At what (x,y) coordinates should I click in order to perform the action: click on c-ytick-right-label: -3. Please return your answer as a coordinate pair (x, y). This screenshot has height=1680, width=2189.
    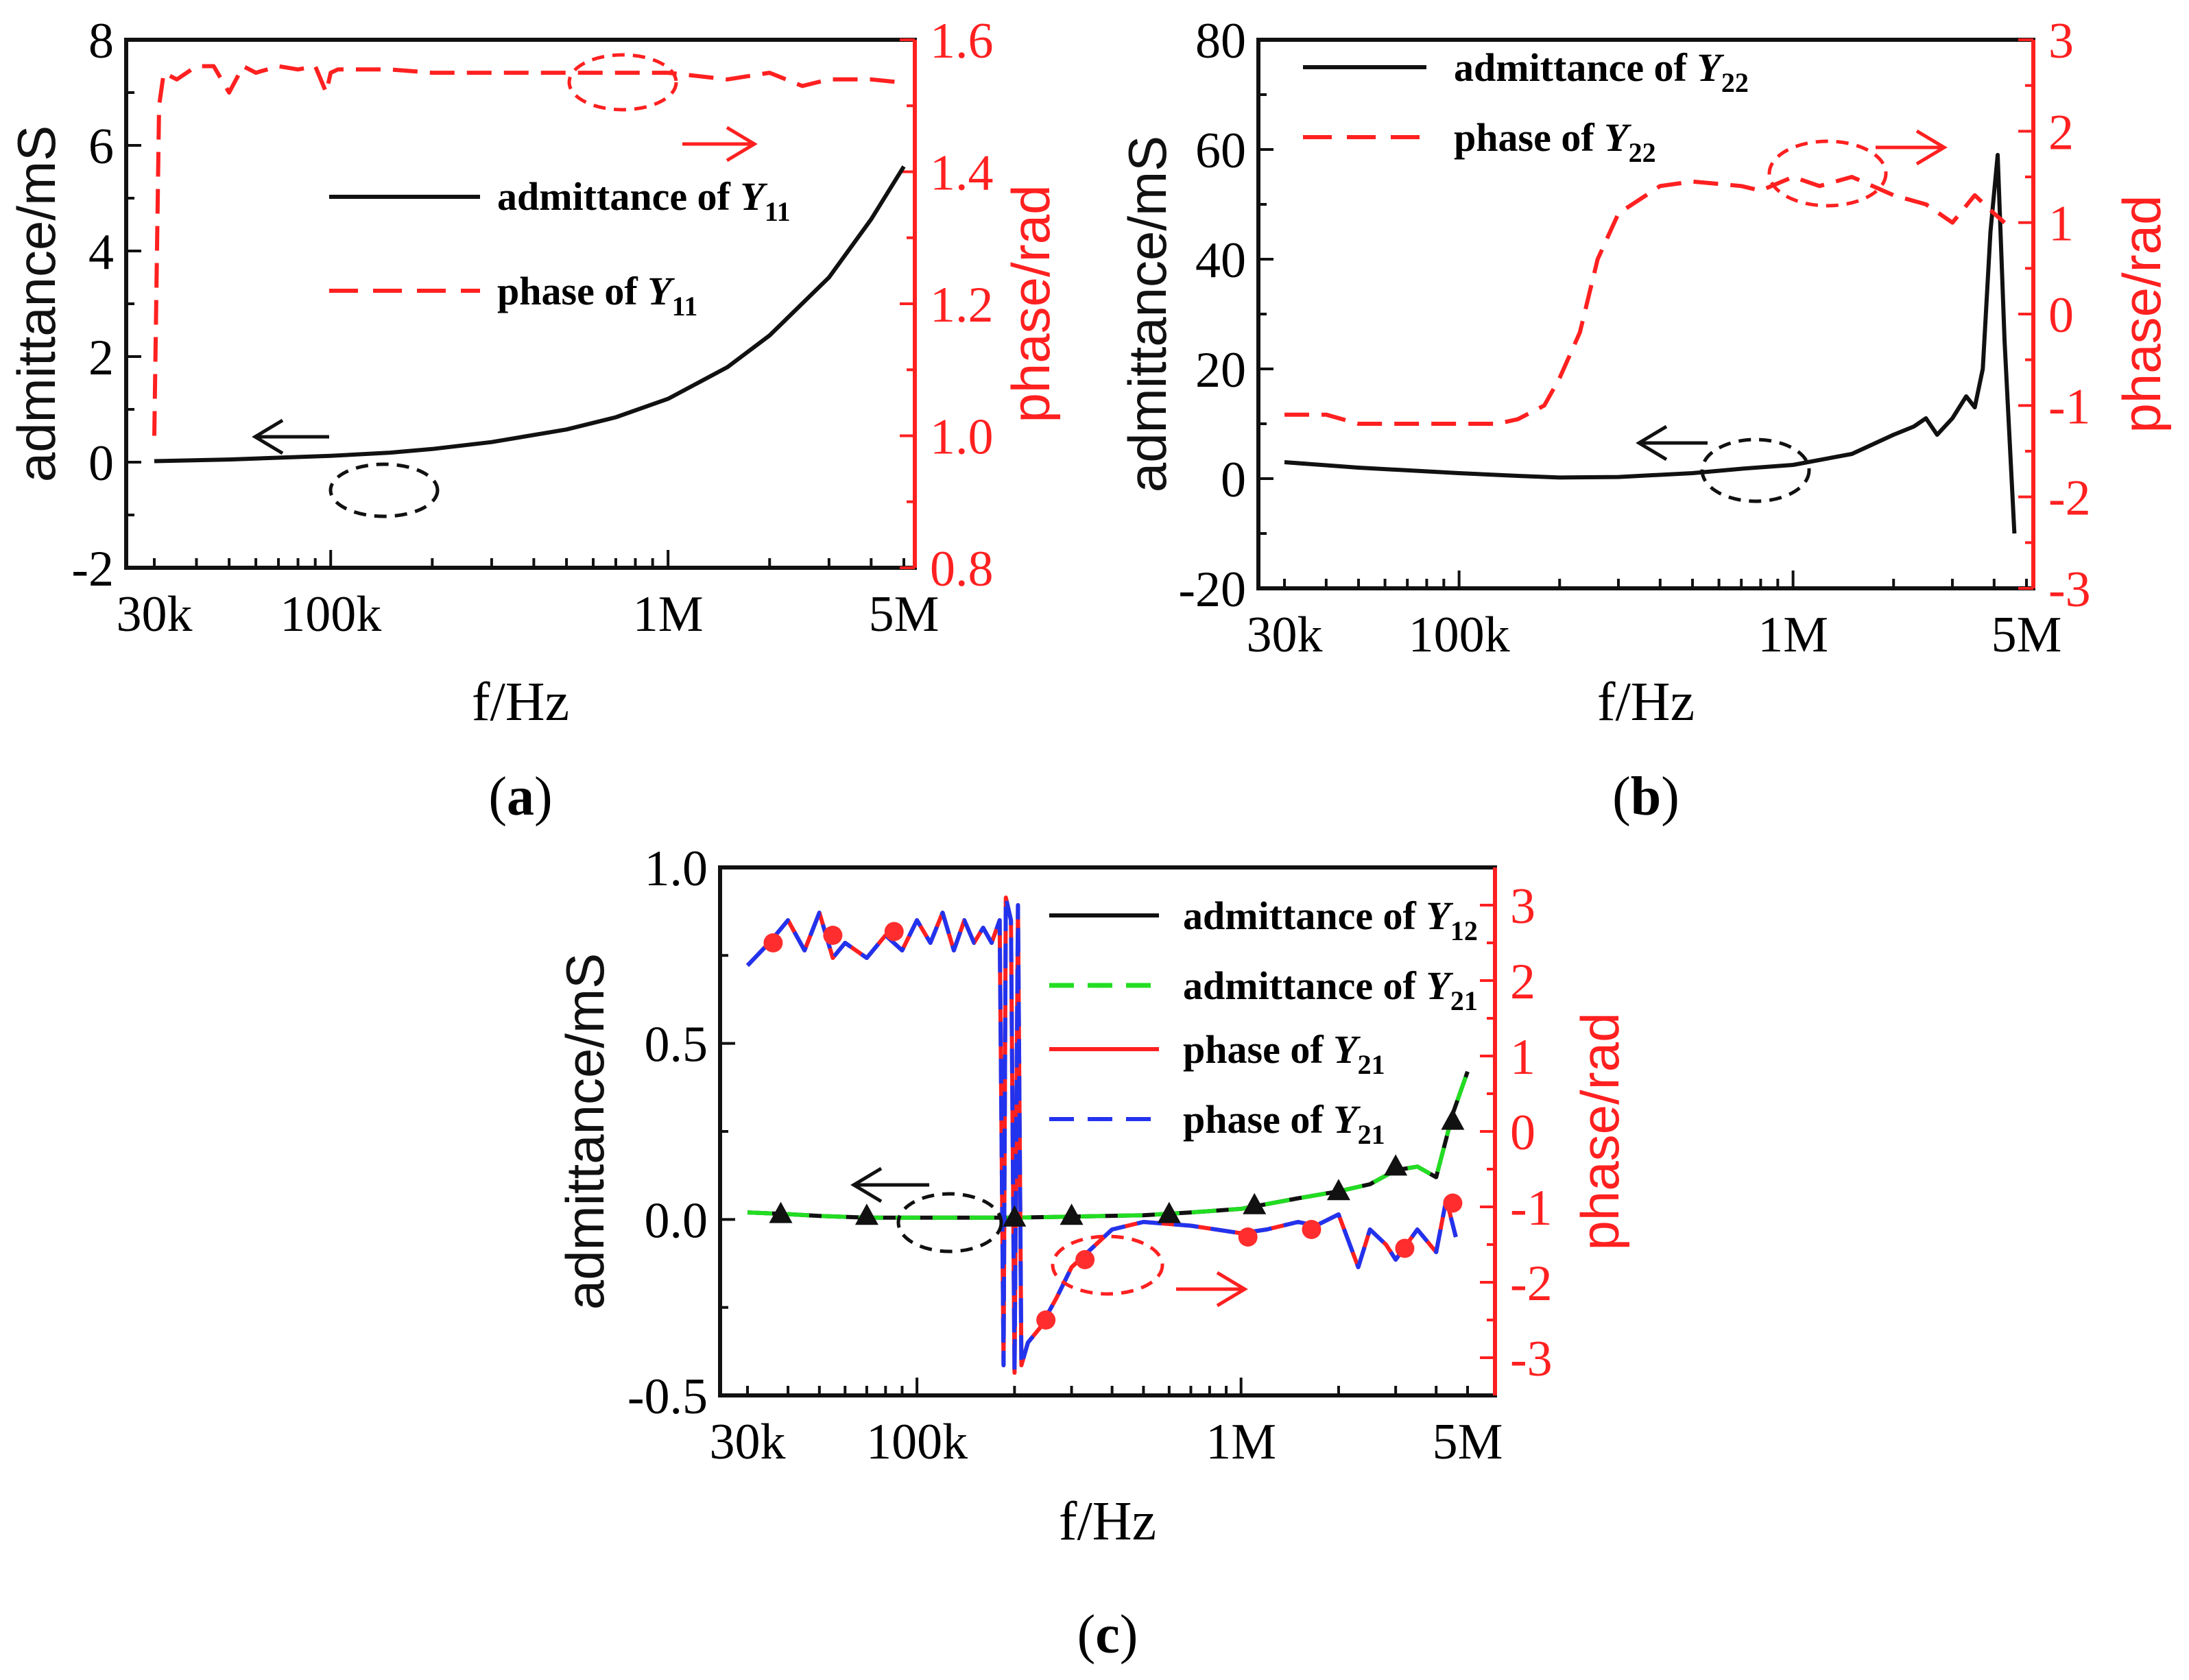
    Looking at the image, I should click on (1532, 1359).